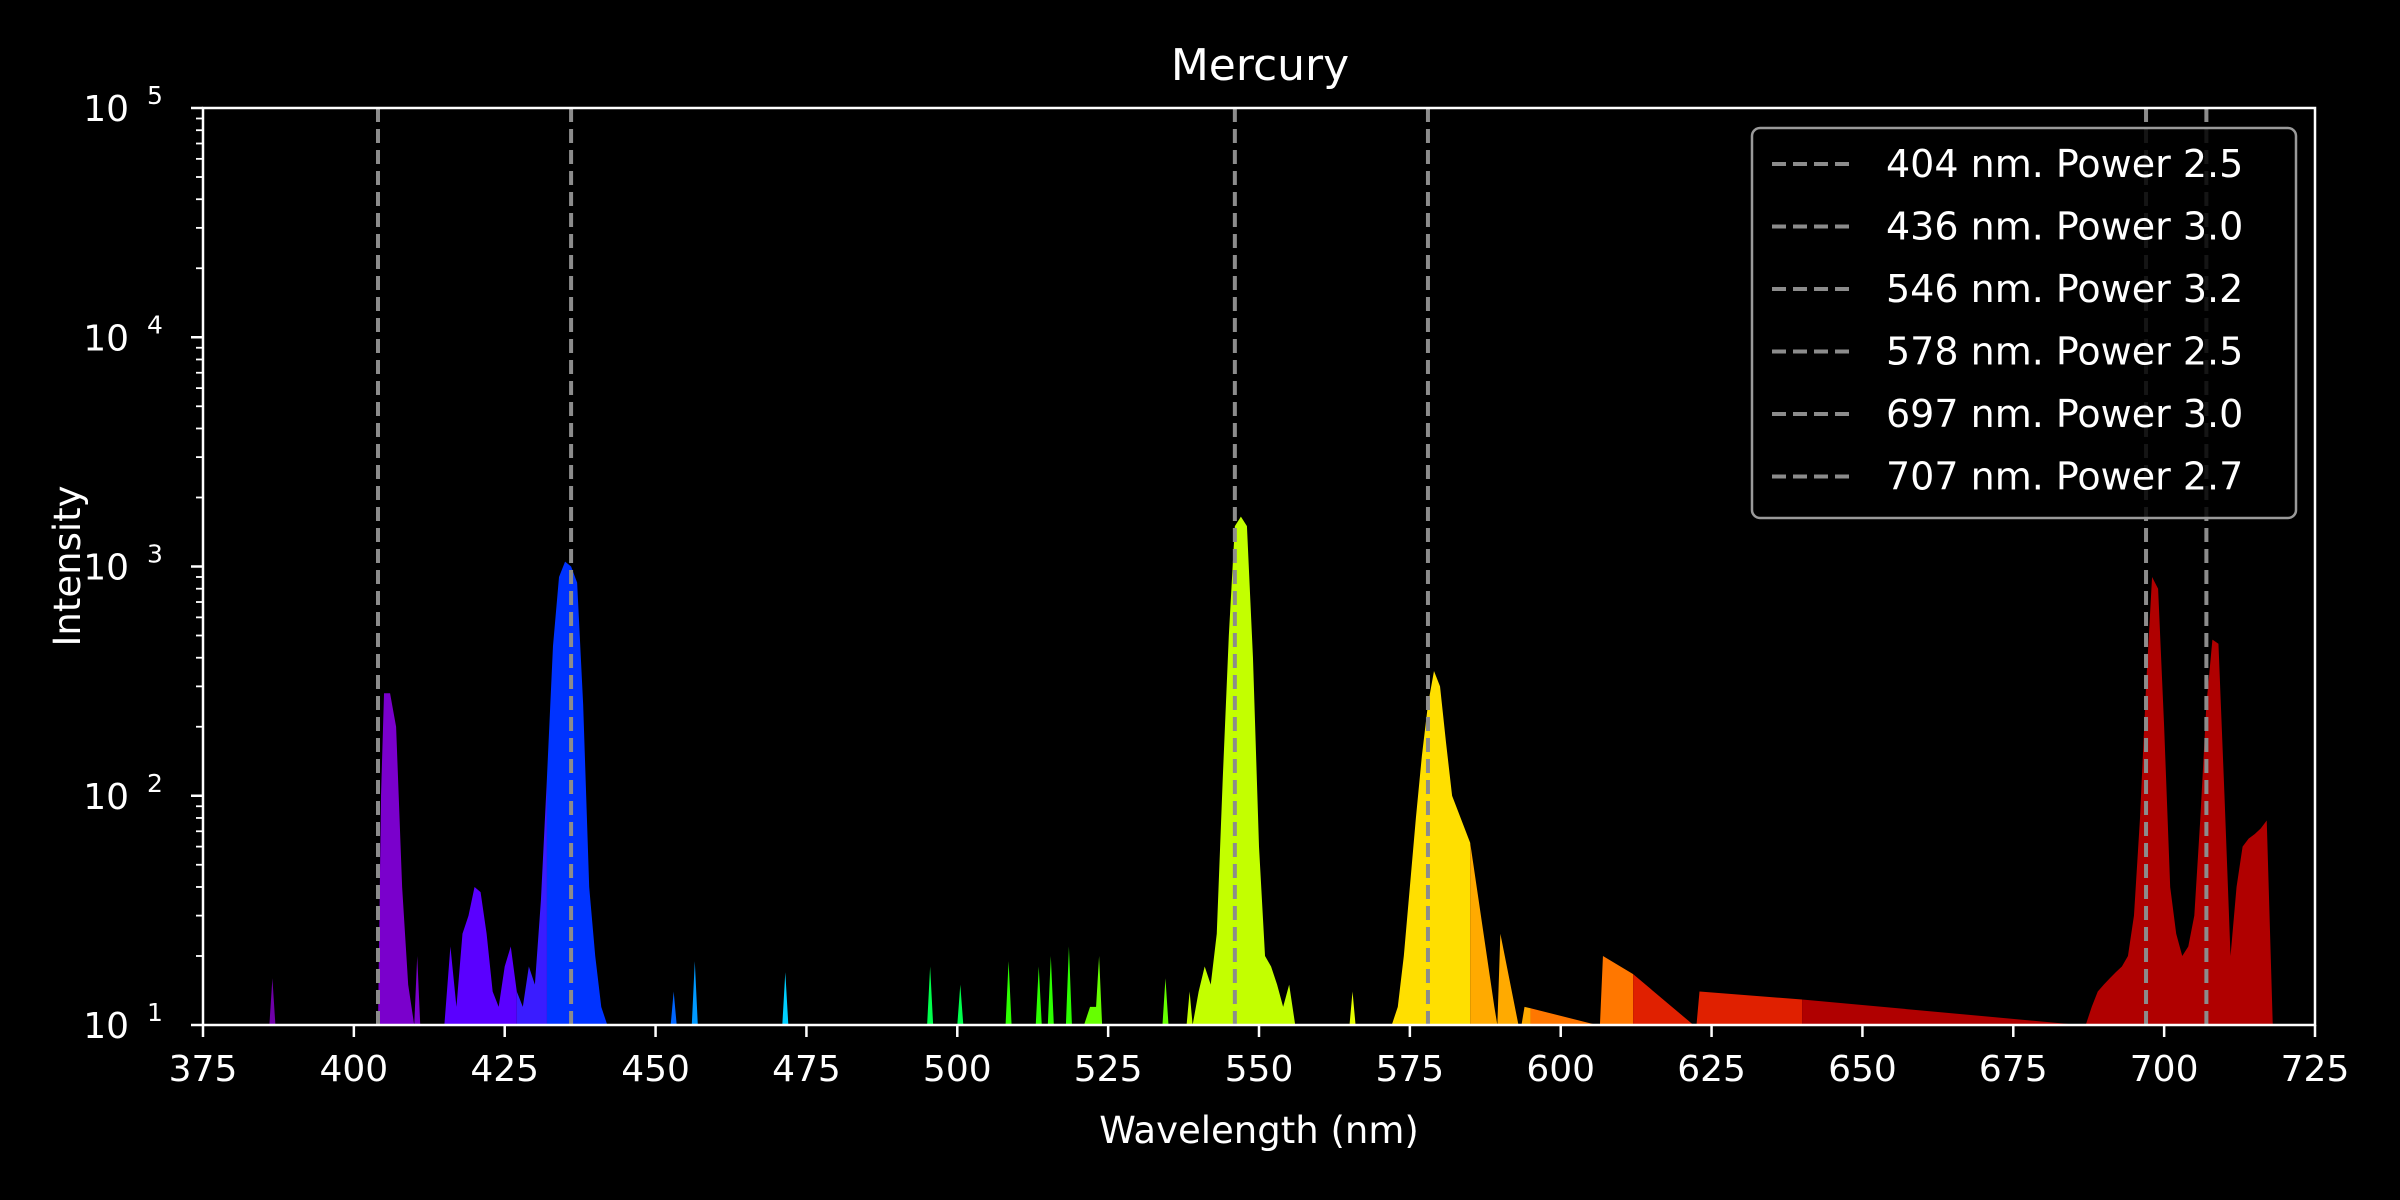 The height and width of the screenshot is (1200, 2400). What do you see at coordinates (1259, 1069) in the screenshot?
I see `x-tick-label: 550` at bounding box center [1259, 1069].